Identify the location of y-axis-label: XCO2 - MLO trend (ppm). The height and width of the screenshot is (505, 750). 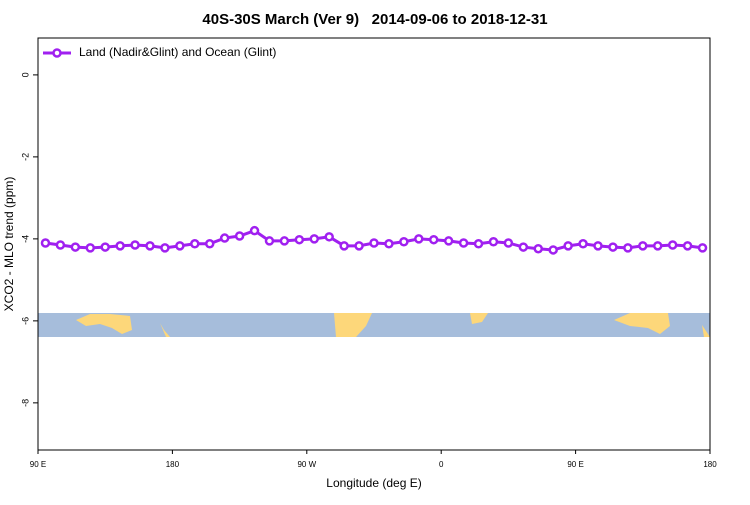
(9, 244).